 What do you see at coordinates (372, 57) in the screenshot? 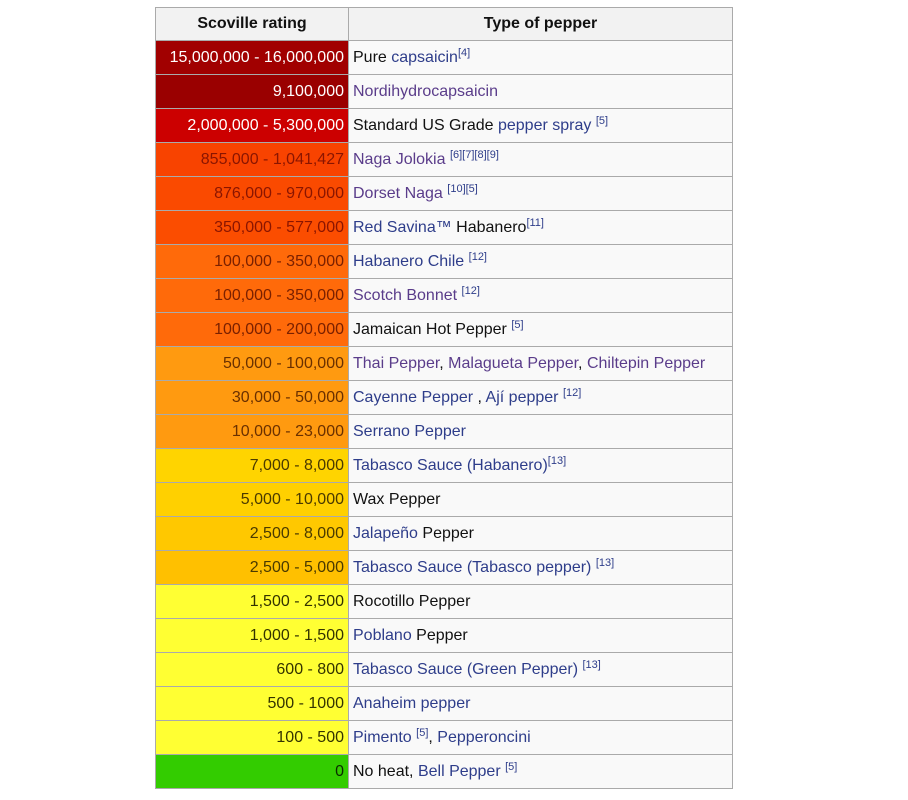
I see `pepper-text: Pure` at bounding box center [372, 57].